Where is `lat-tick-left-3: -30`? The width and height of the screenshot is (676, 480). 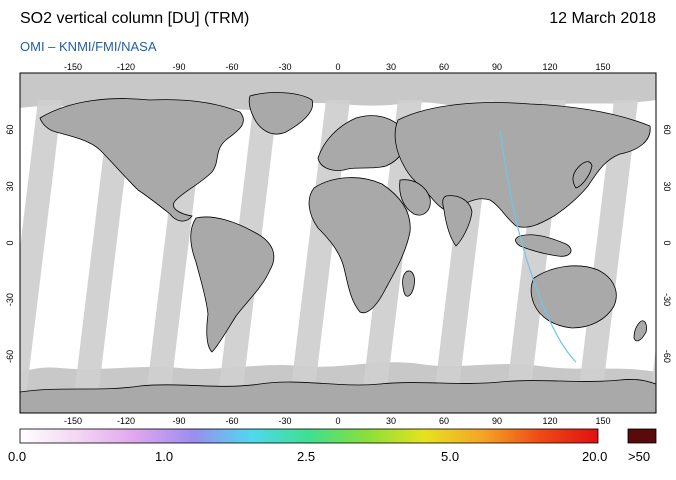 lat-tick-left-3: -30 is located at coordinates (10, 299).